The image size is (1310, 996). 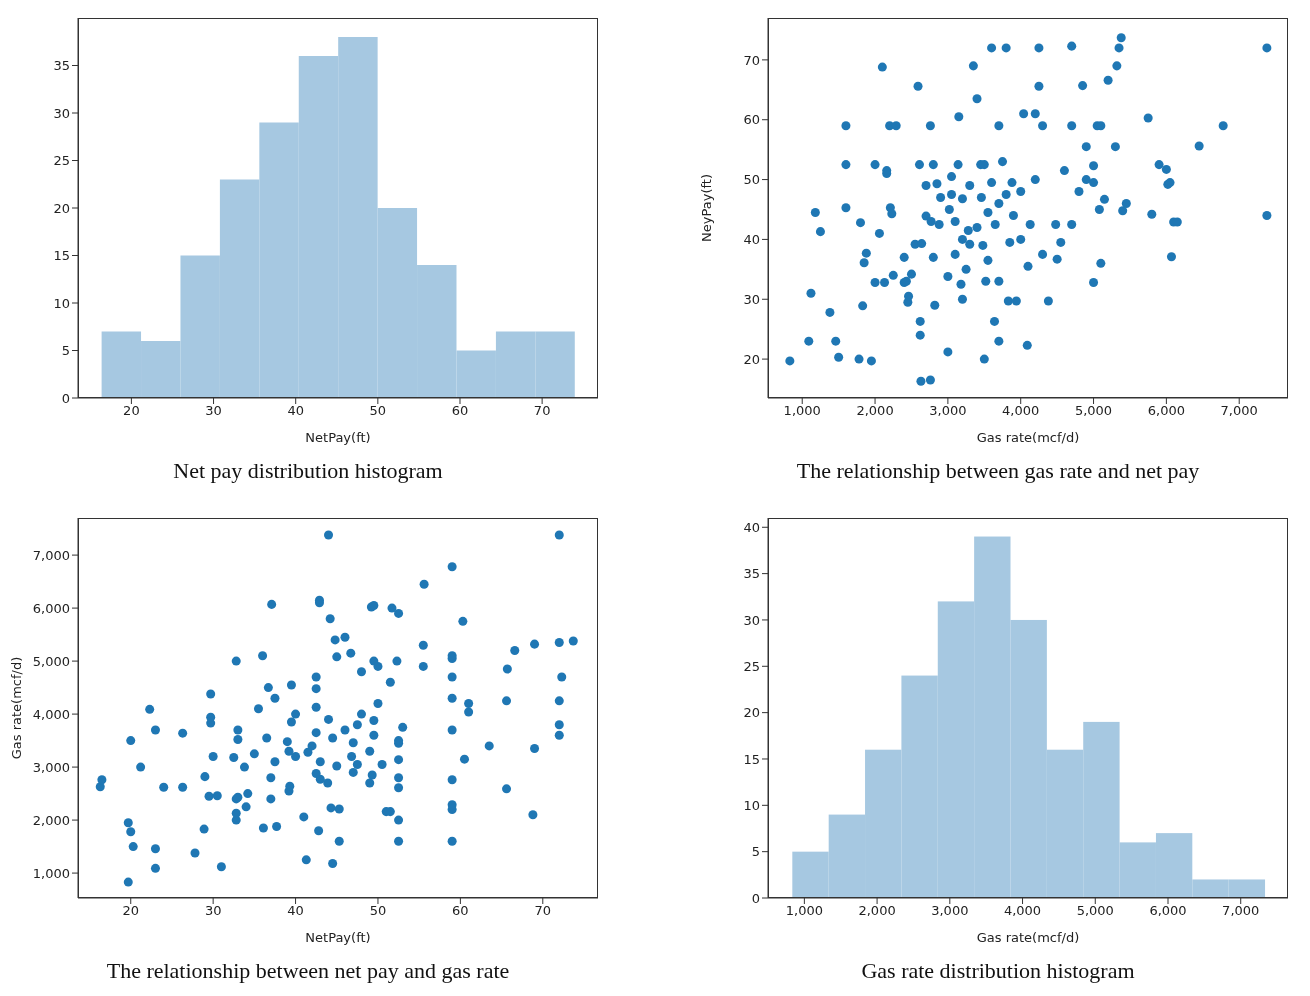 I want to click on y-axis-title: Gas rate(mcf/d), so click(x=16, y=708).